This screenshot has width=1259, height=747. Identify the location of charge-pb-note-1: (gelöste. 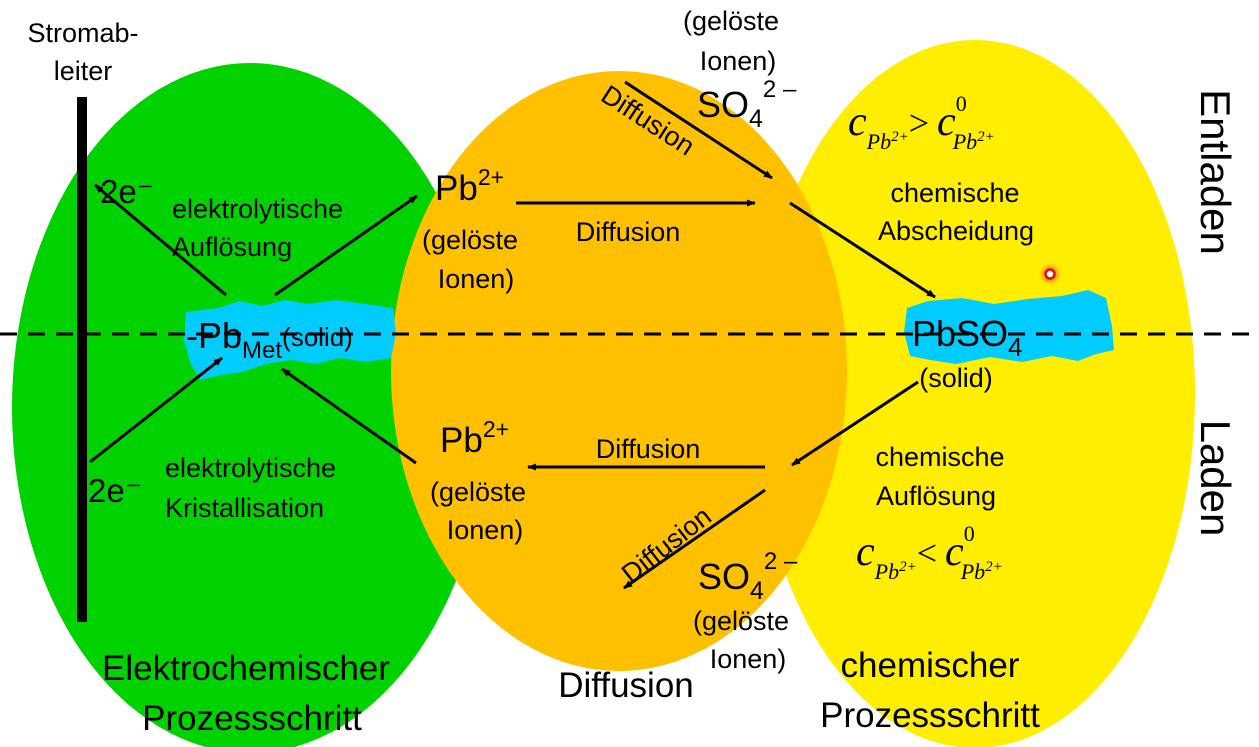
(478, 492).